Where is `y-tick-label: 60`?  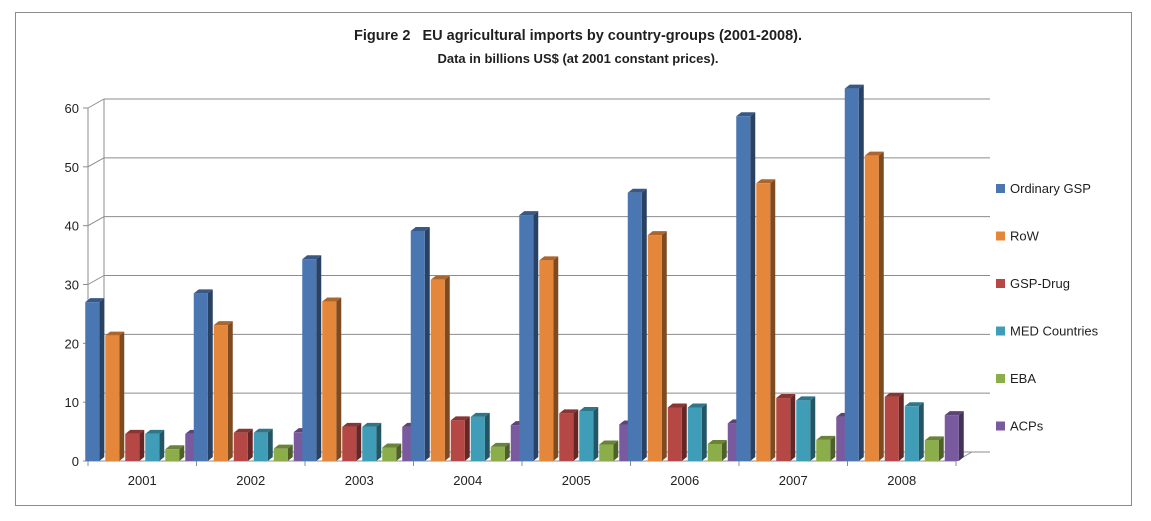
y-tick-label: 60 is located at coordinates (72, 108).